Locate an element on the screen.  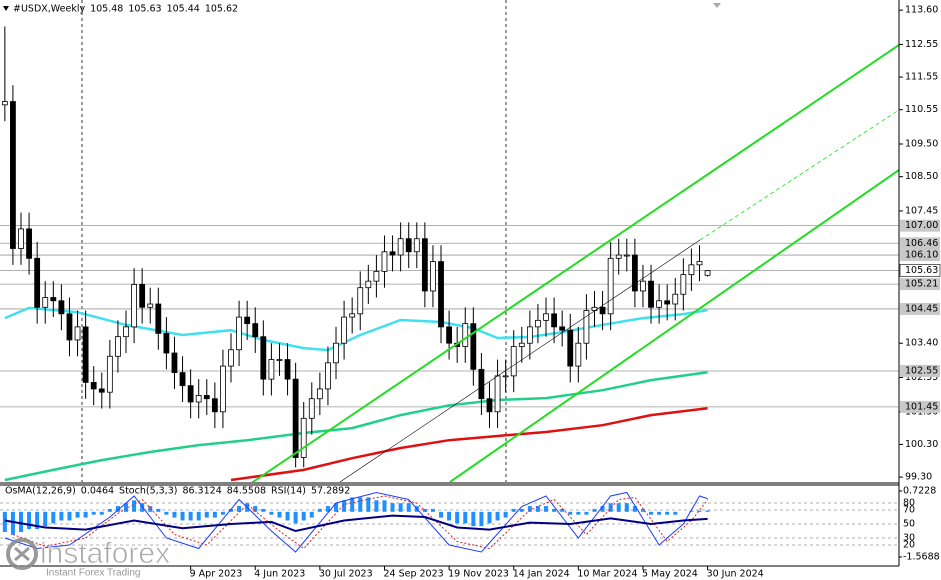
level-label: 105.21 is located at coordinates (921, 284).